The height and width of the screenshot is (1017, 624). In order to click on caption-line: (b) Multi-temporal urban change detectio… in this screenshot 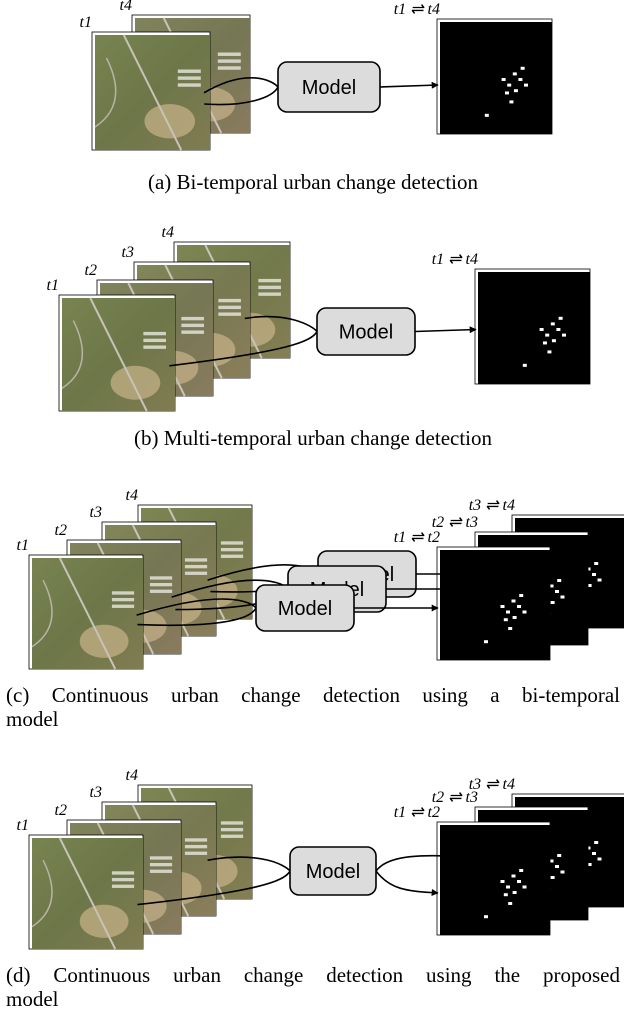, I will do `click(313, 438)`.